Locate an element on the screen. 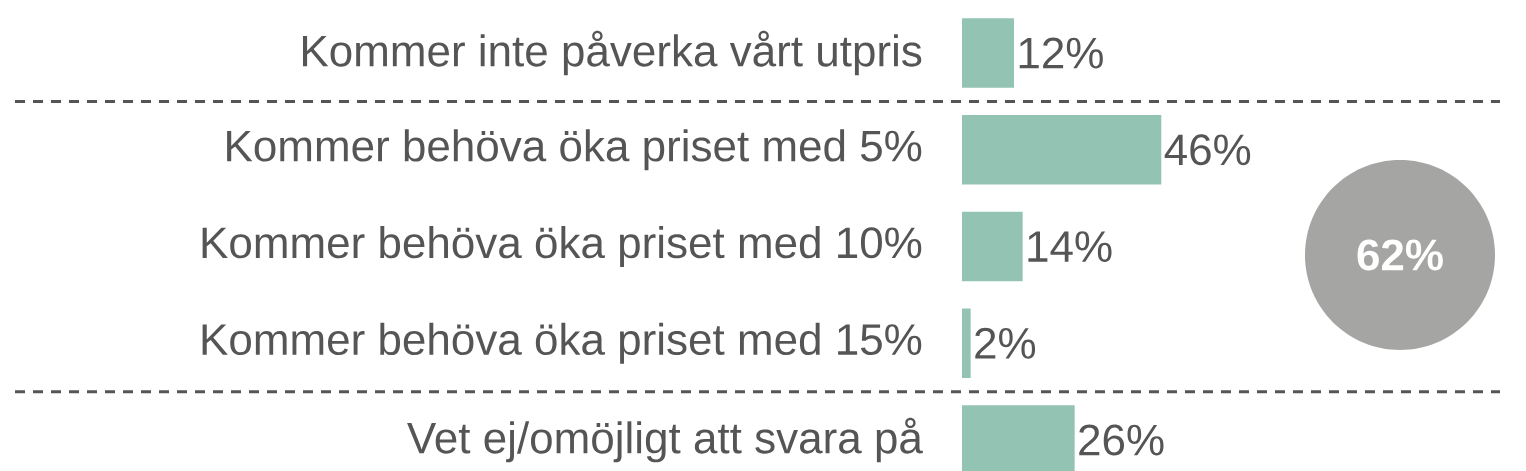  data-label: 2% is located at coordinates (1005, 343).